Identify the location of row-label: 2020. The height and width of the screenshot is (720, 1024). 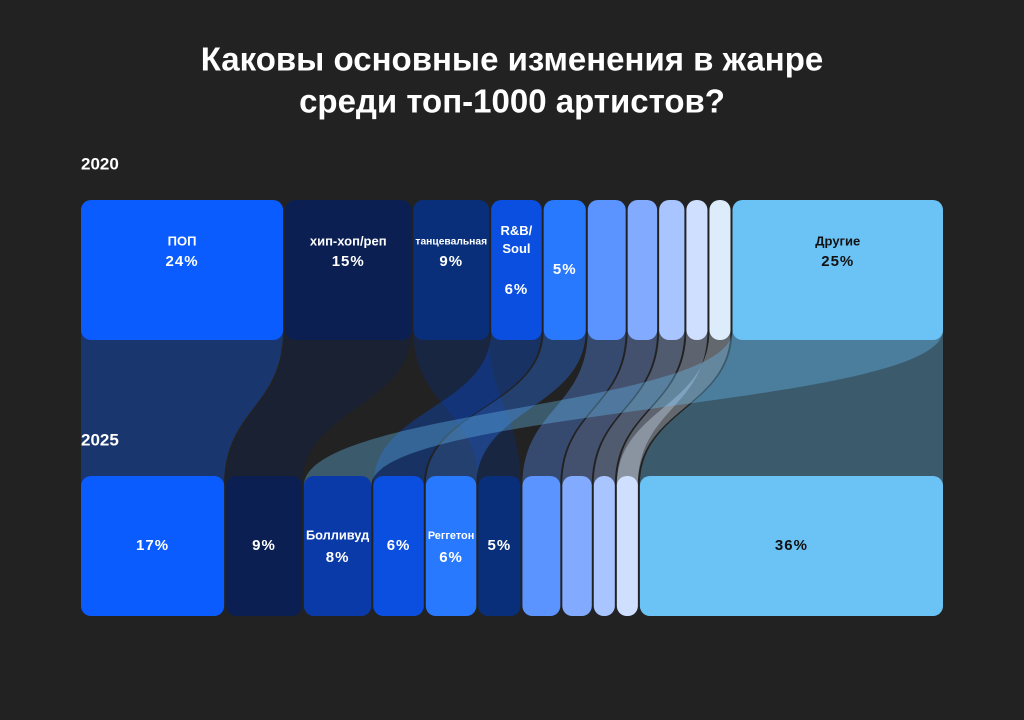
(100, 163).